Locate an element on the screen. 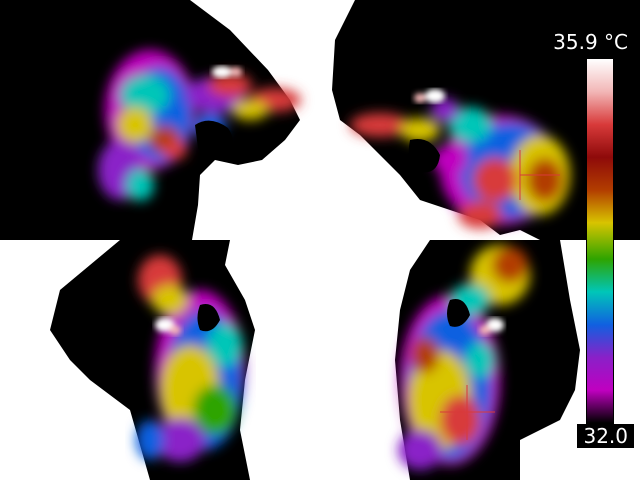 This screenshot has height=480, width=640. scale-min-label: 32.0 is located at coordinates (605, 436).